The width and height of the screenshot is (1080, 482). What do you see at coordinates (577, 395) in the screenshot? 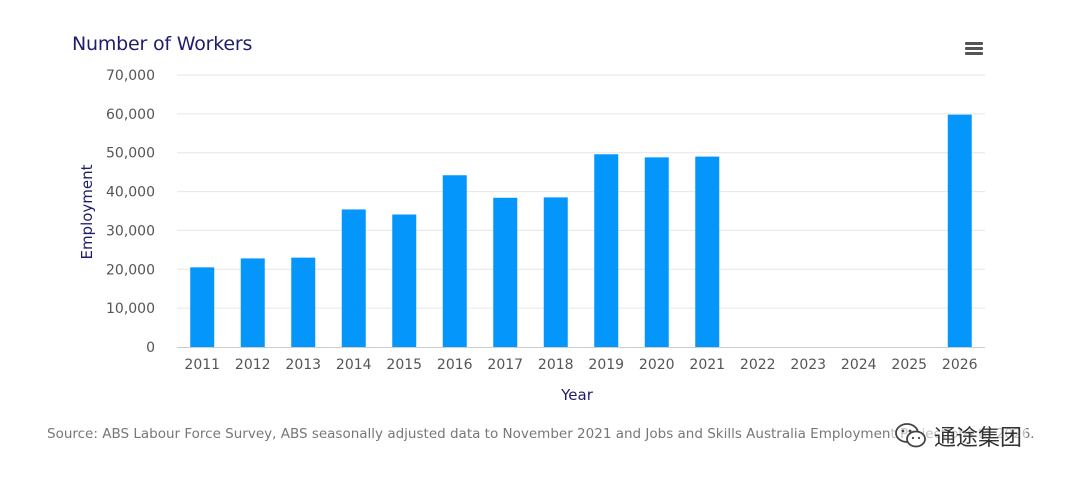
I see `x-axis-label: Year` at bounding box center [577, 395].